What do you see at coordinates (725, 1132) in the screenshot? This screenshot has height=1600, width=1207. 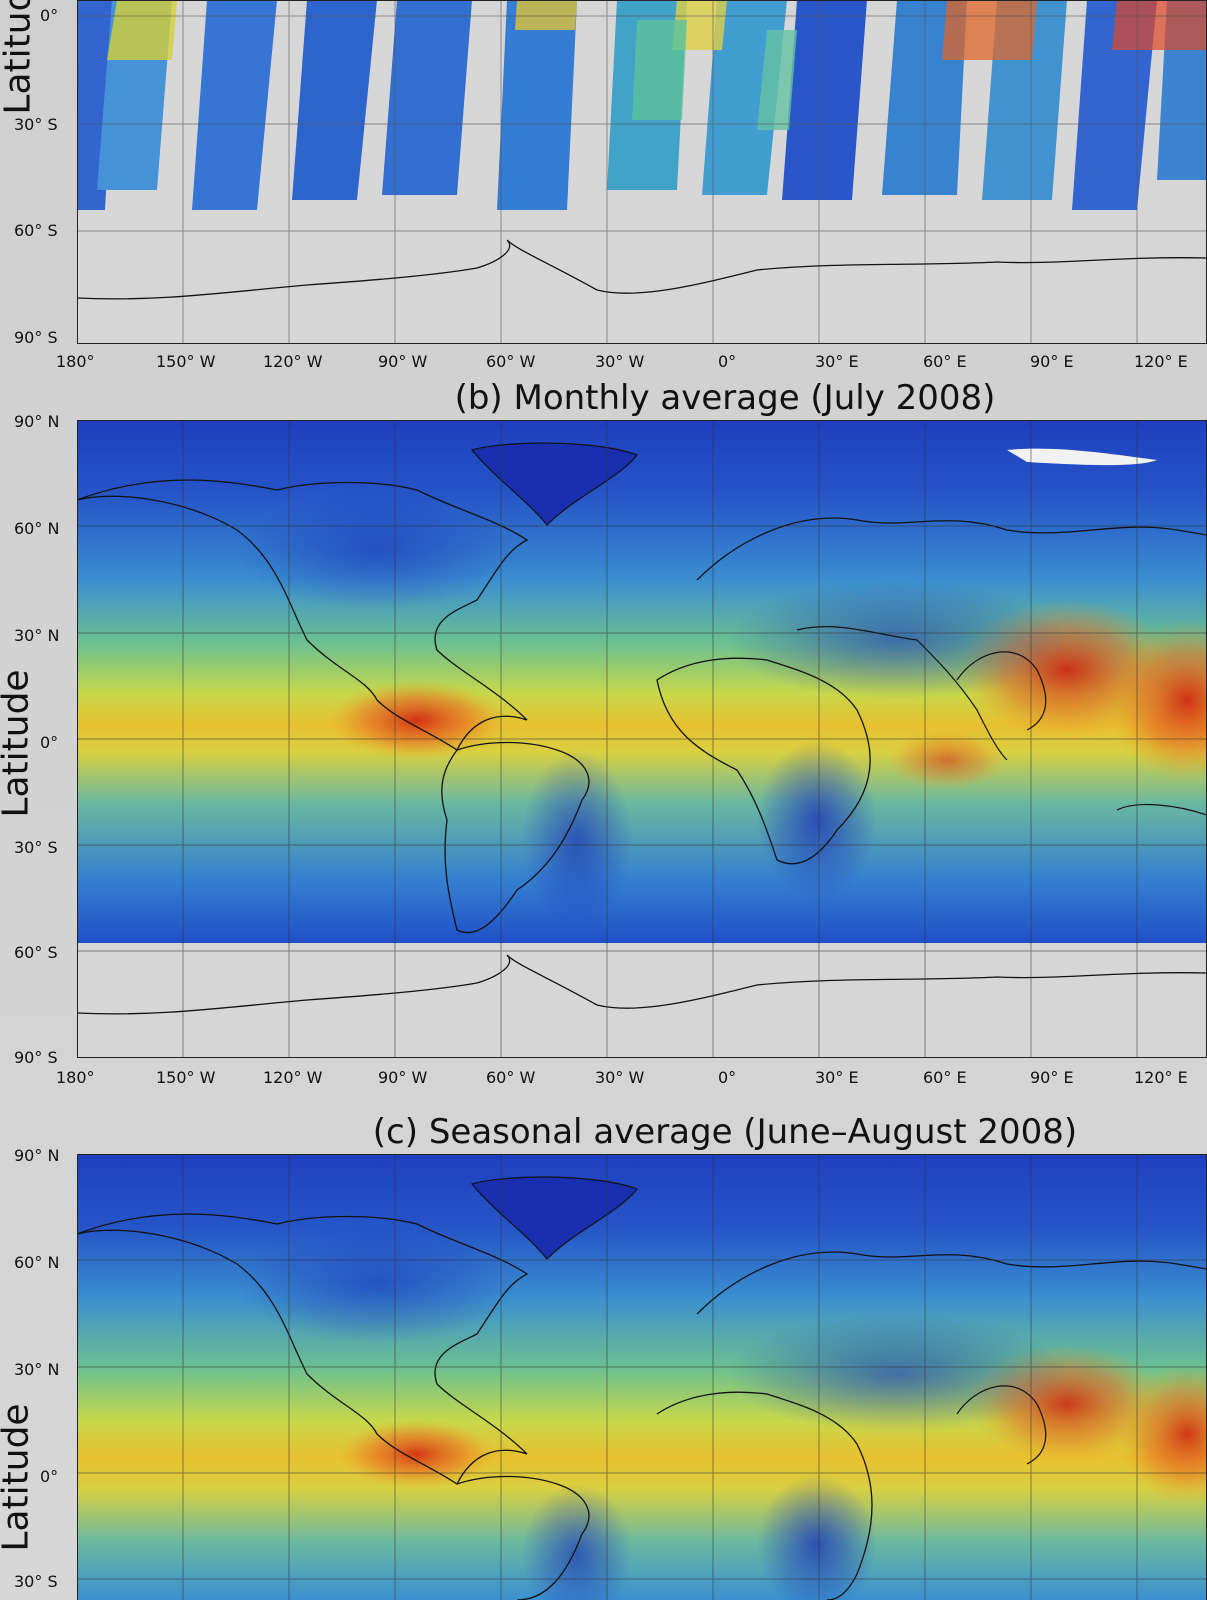 I see `panel-title: (c) Seasonal average (June–August 2008)` at bounding box center [725, 1132].